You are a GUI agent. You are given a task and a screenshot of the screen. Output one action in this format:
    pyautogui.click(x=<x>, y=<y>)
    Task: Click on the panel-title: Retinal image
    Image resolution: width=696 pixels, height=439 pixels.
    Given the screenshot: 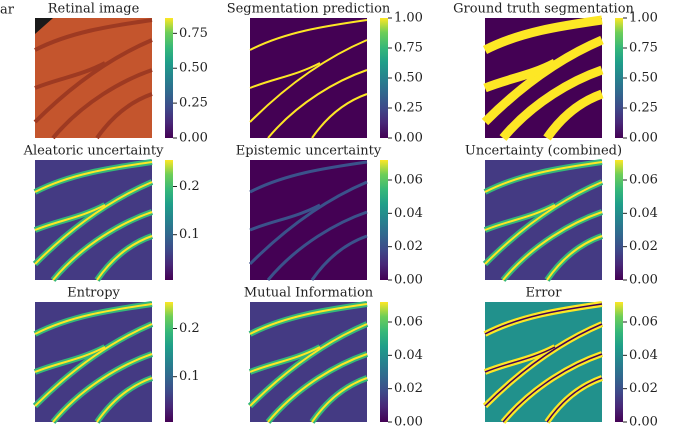 What is the action you would take?
    pyautogui.click(x=94, y=9)
    